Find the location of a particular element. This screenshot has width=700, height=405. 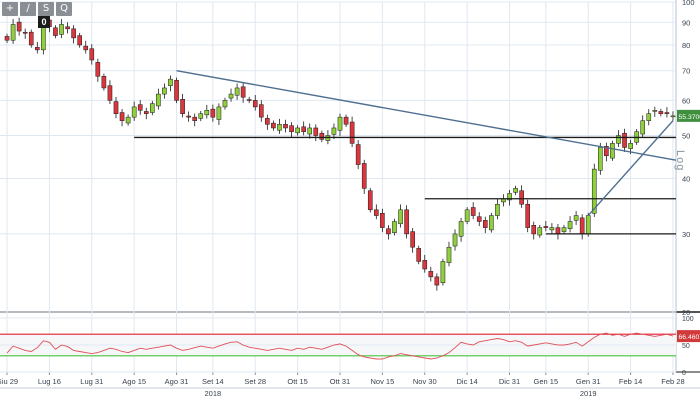

y-tick-label: 90 is located at coordinates (686, 22).